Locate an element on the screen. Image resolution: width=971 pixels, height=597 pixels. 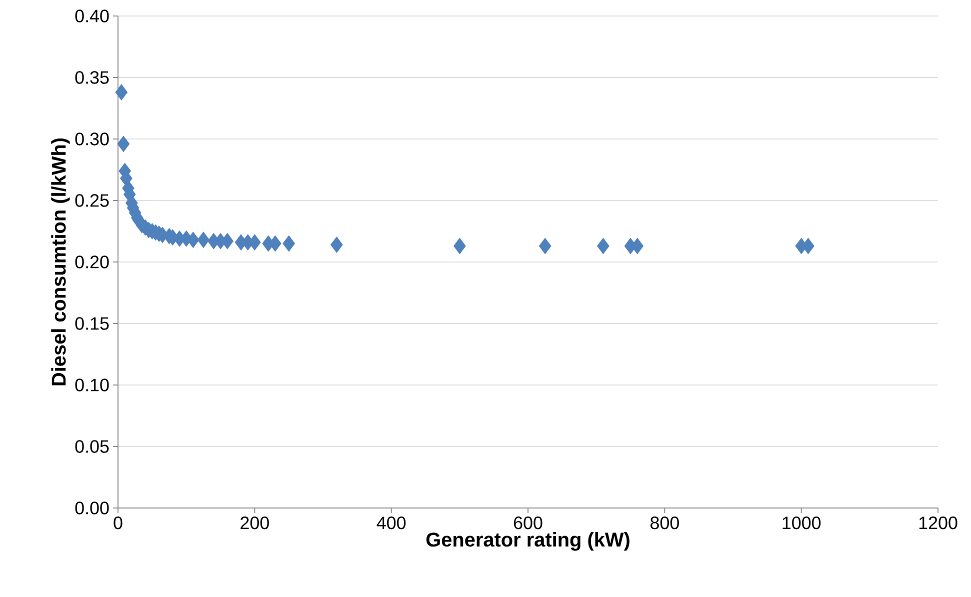
y-tick-label: 0.10 is located at coordinates (92, 385).